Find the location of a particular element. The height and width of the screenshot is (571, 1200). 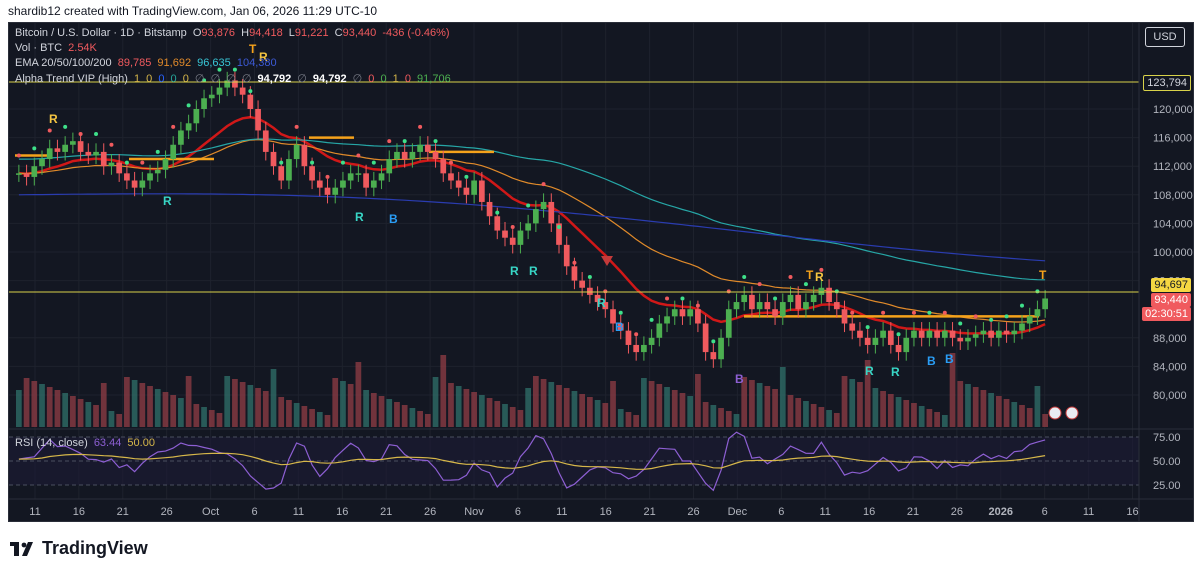

high-value: 94,418 is located at coordinates (266, 33).